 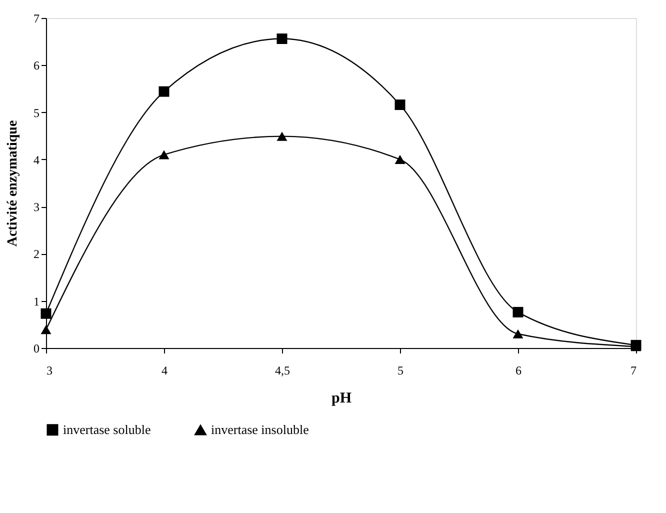 I want to click on x-tick-label: 6, so click(x=519, y=371).